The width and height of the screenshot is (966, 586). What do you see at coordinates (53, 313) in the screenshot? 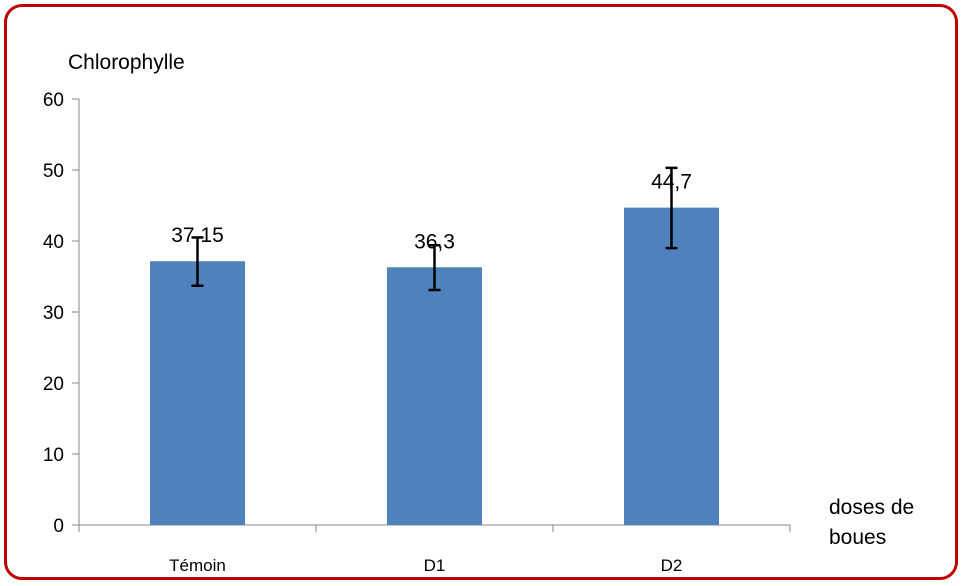
I see `y-tick-label: 30` at bounding box center [53, 313].